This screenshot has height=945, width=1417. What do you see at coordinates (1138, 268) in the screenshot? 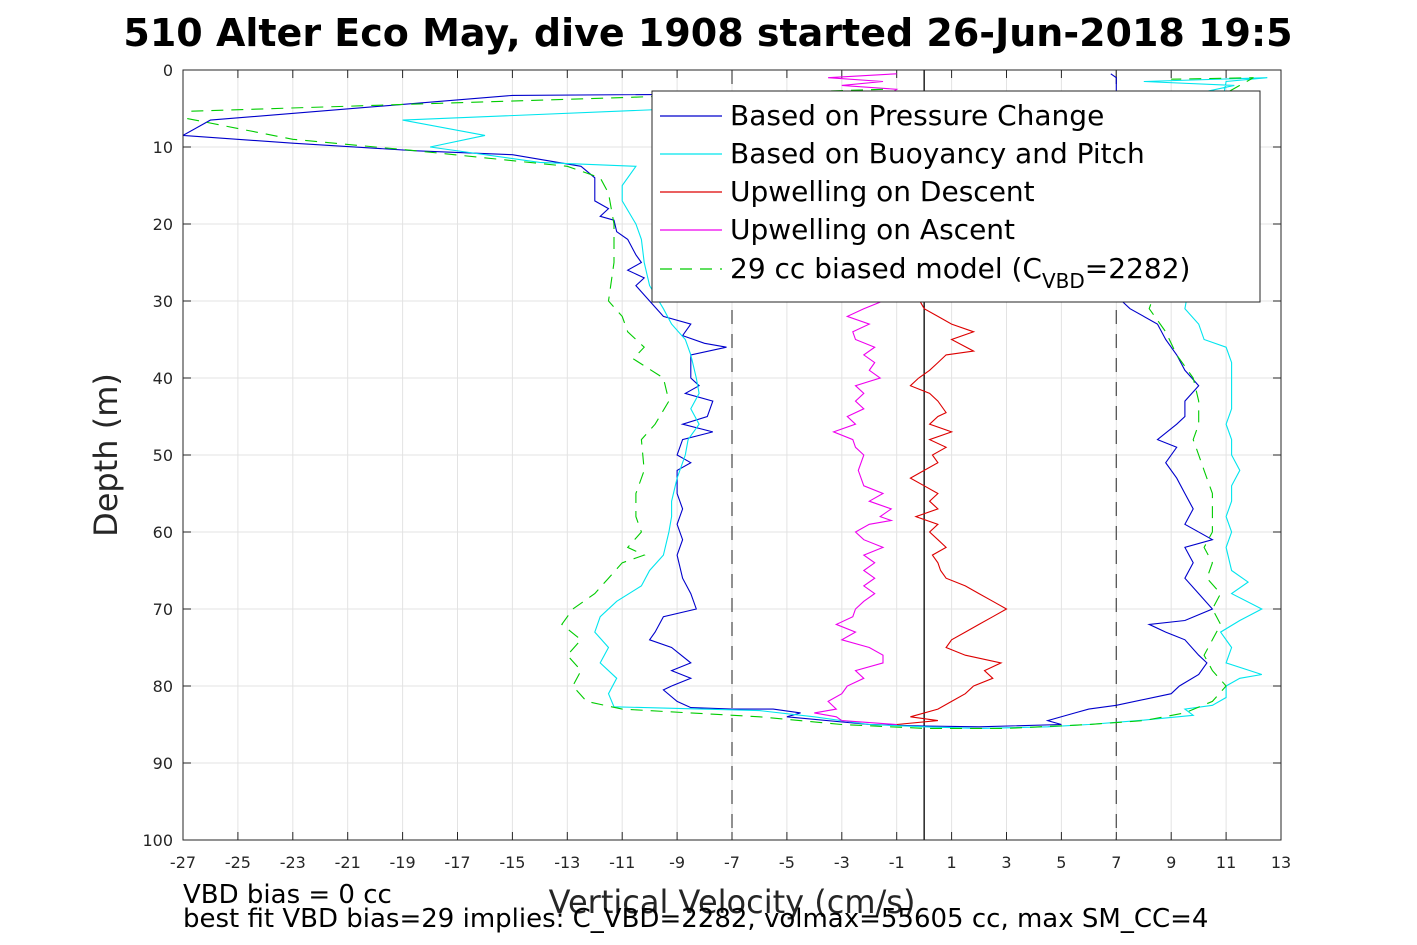
I see `legend-model-tail: =2282)` at bounding box center [1138, 268].